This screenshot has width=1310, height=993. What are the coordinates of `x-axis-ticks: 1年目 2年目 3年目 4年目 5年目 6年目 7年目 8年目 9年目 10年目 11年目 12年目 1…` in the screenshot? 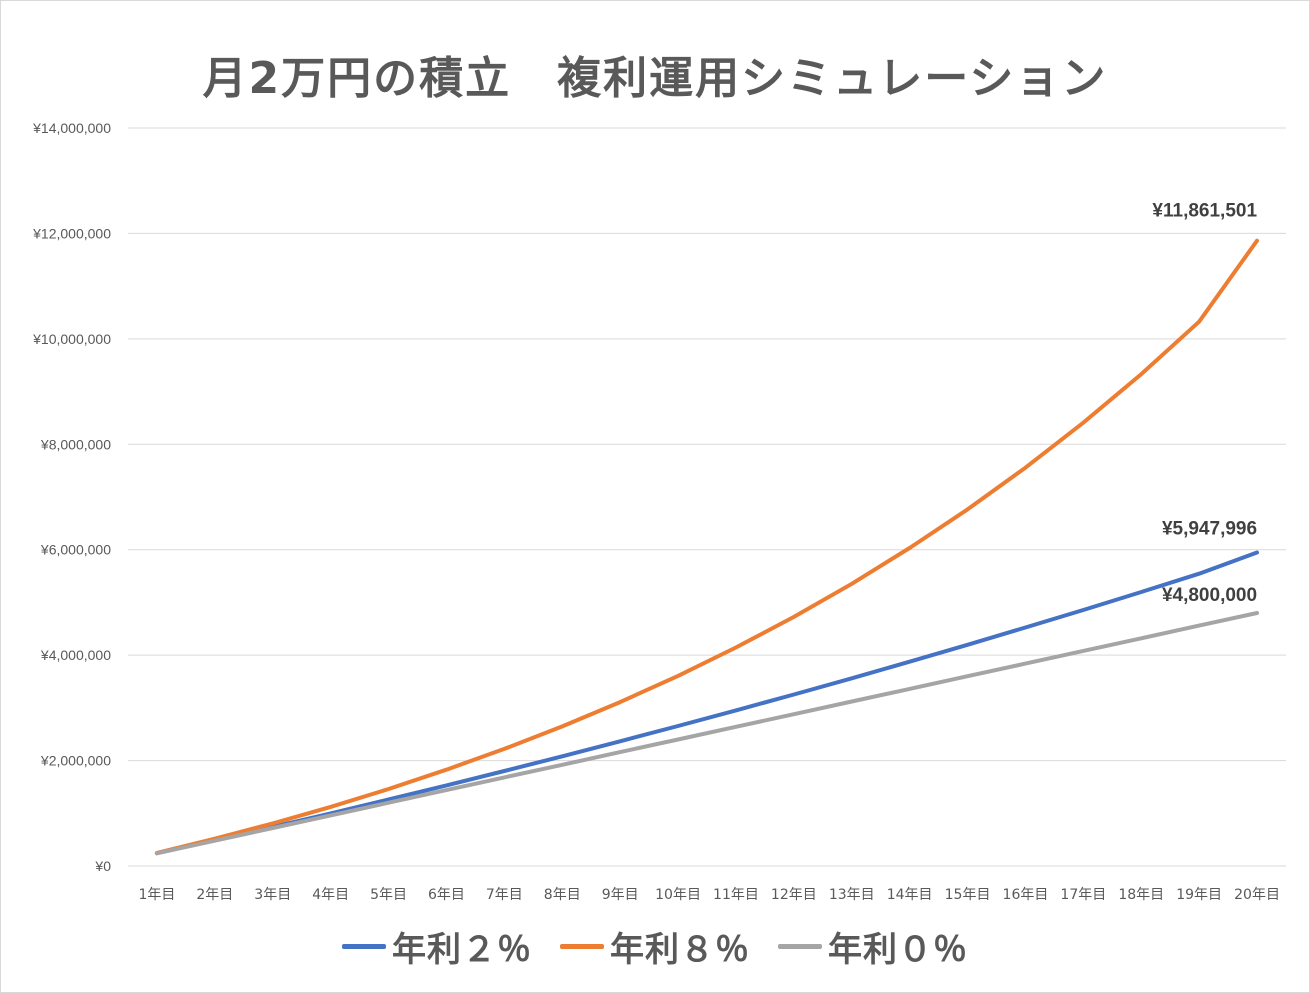 It's located at (708, 895).